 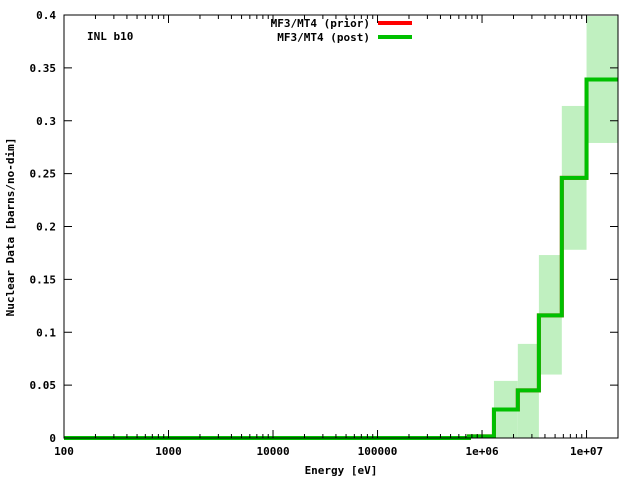 What do you see at coordinates (586, 451) in the screenshot?
I see `x-tick-label: 1e+07` at bounding box center [586, 451].